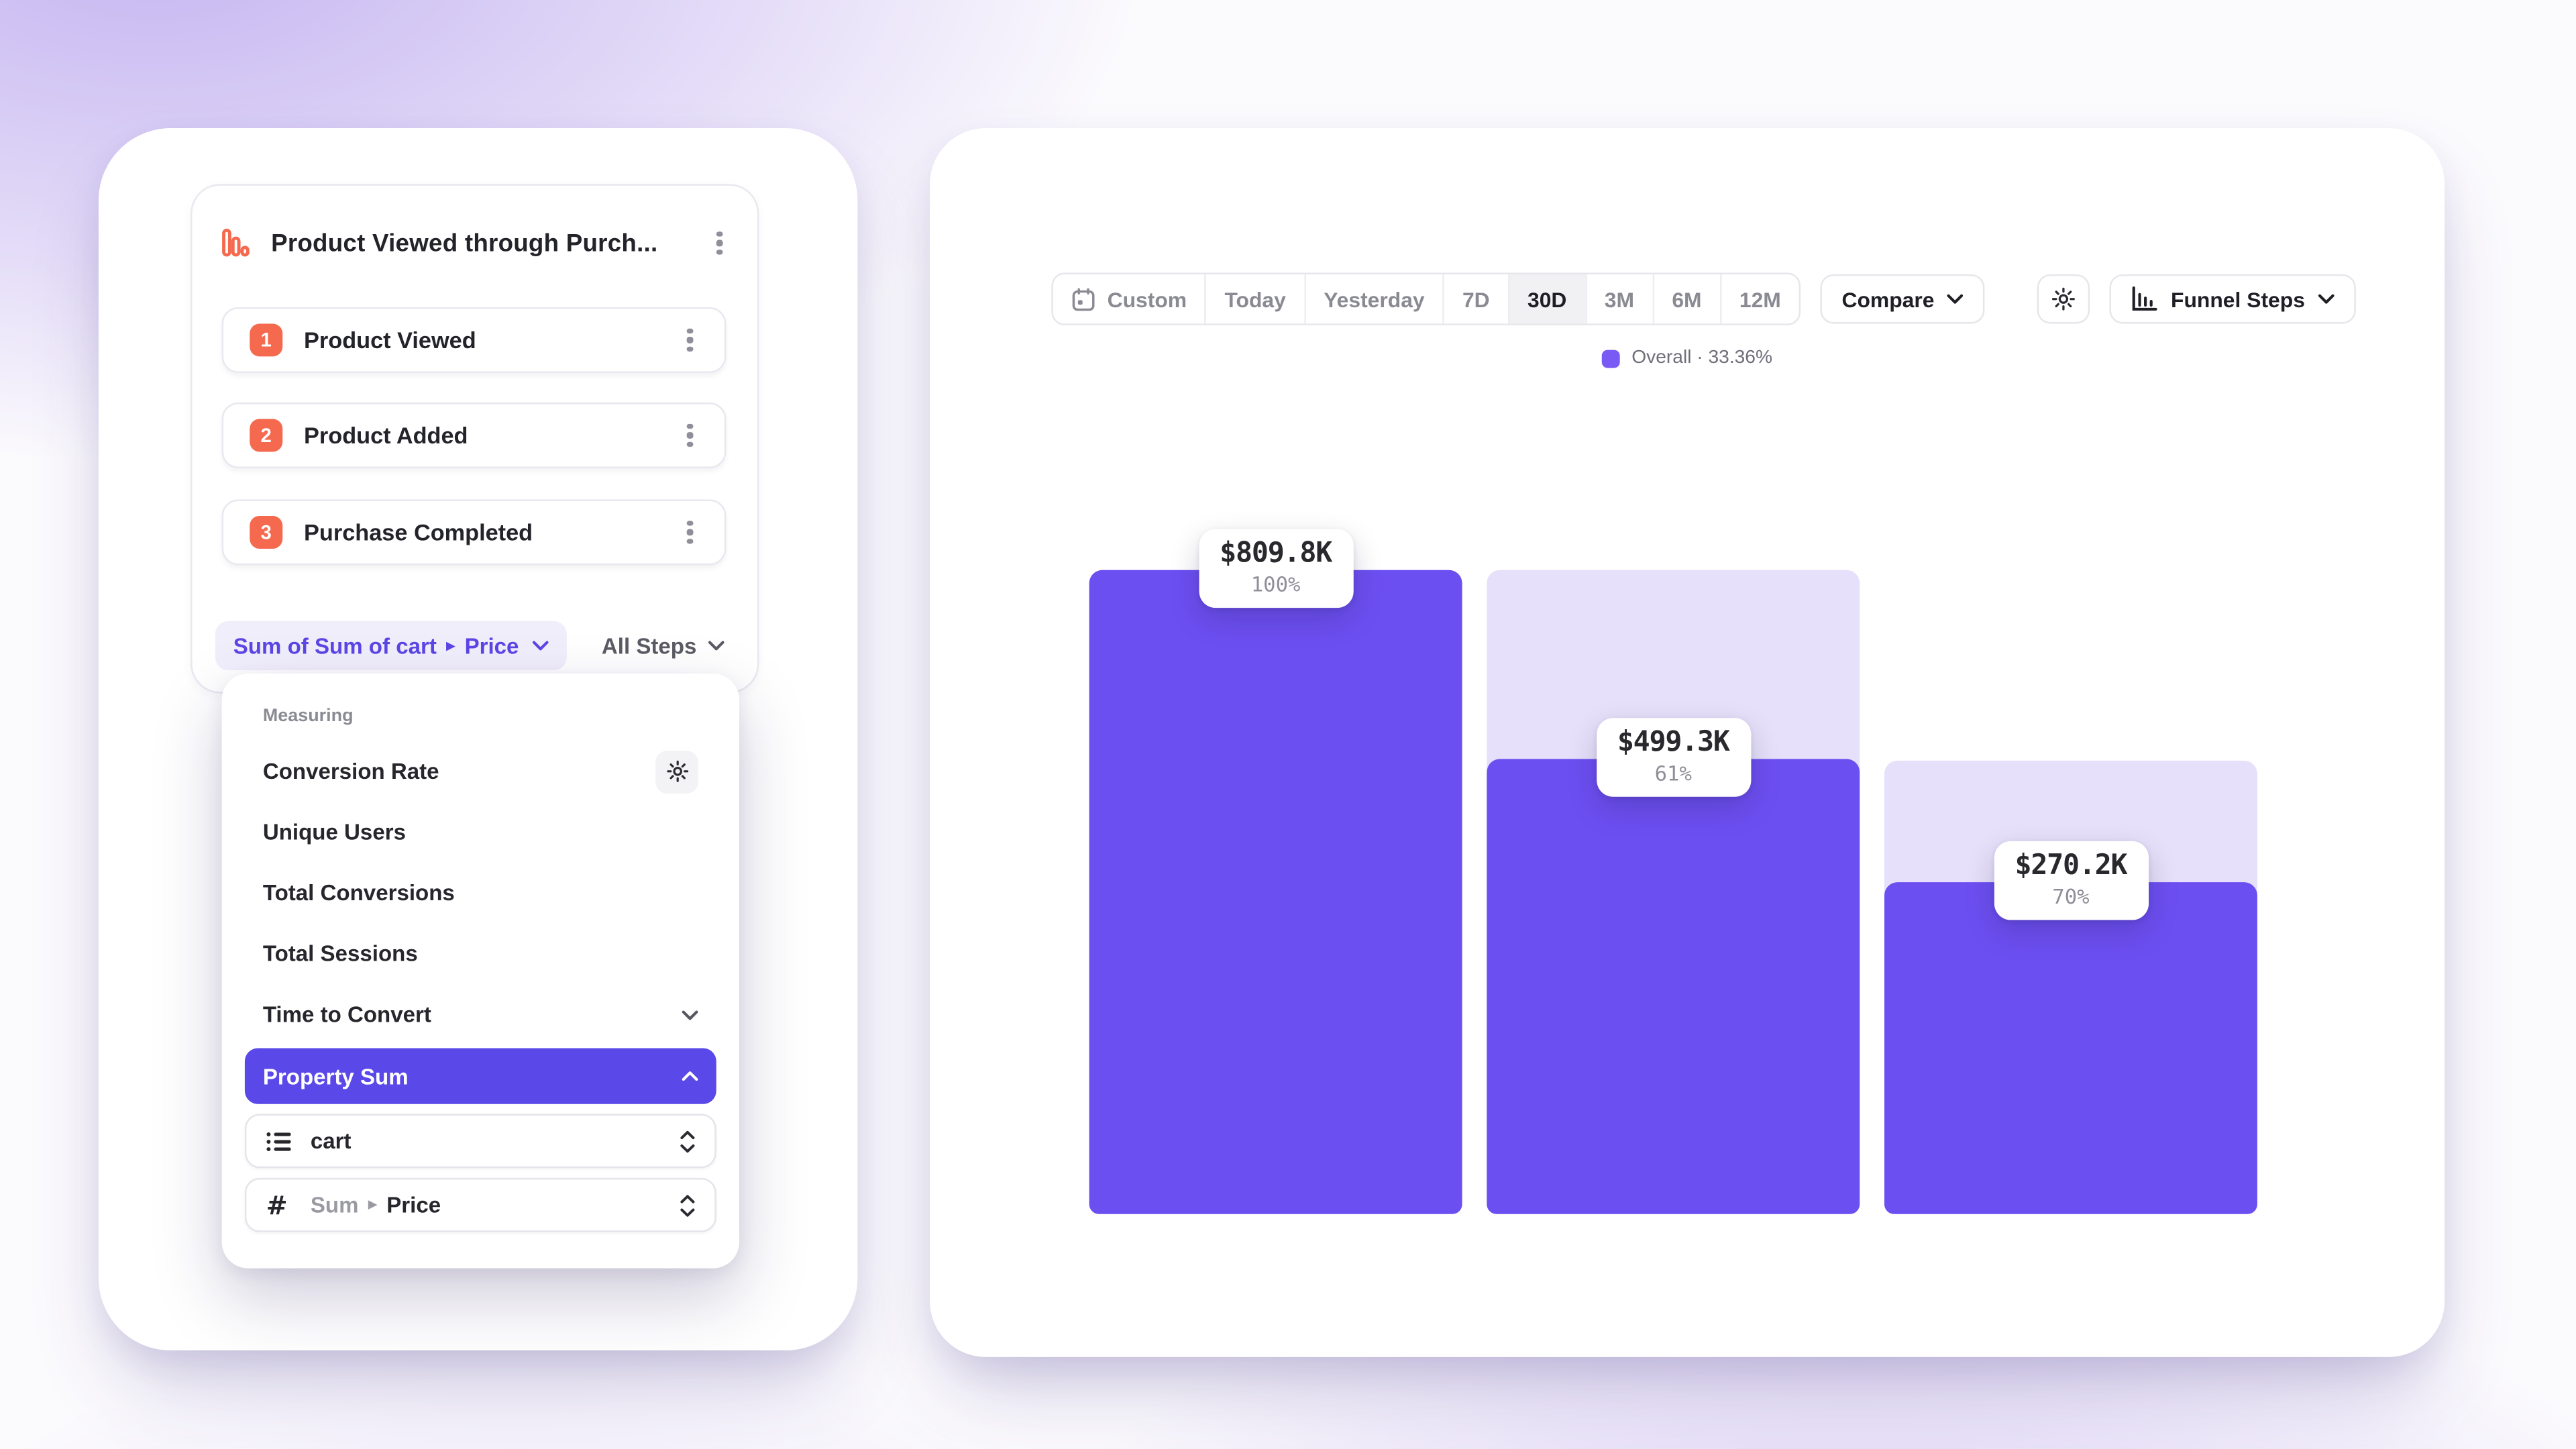 Image resolution: width=2576 pixels, height=1449 pixels. I want to click on query-footer: Sum of Sum of cart ▸ Price All Steps, so click(469, 646).